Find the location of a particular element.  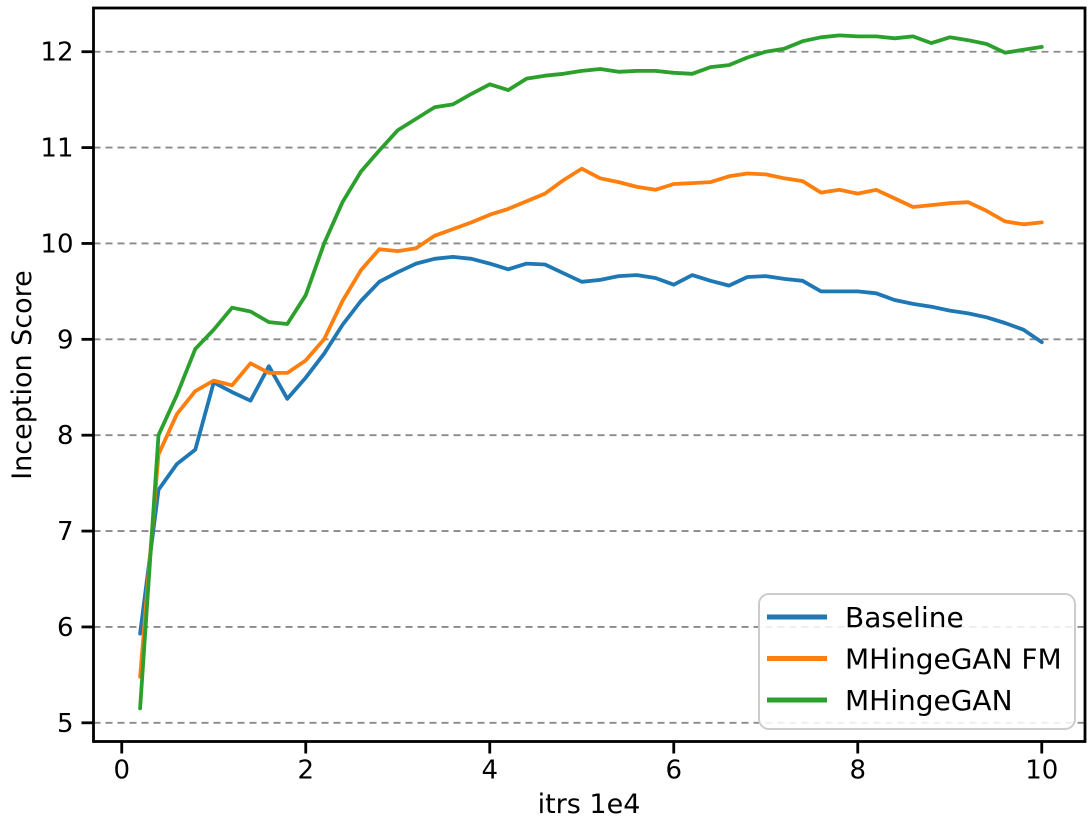

x-tick-label: 10 is located at coordinates (1041, 771).